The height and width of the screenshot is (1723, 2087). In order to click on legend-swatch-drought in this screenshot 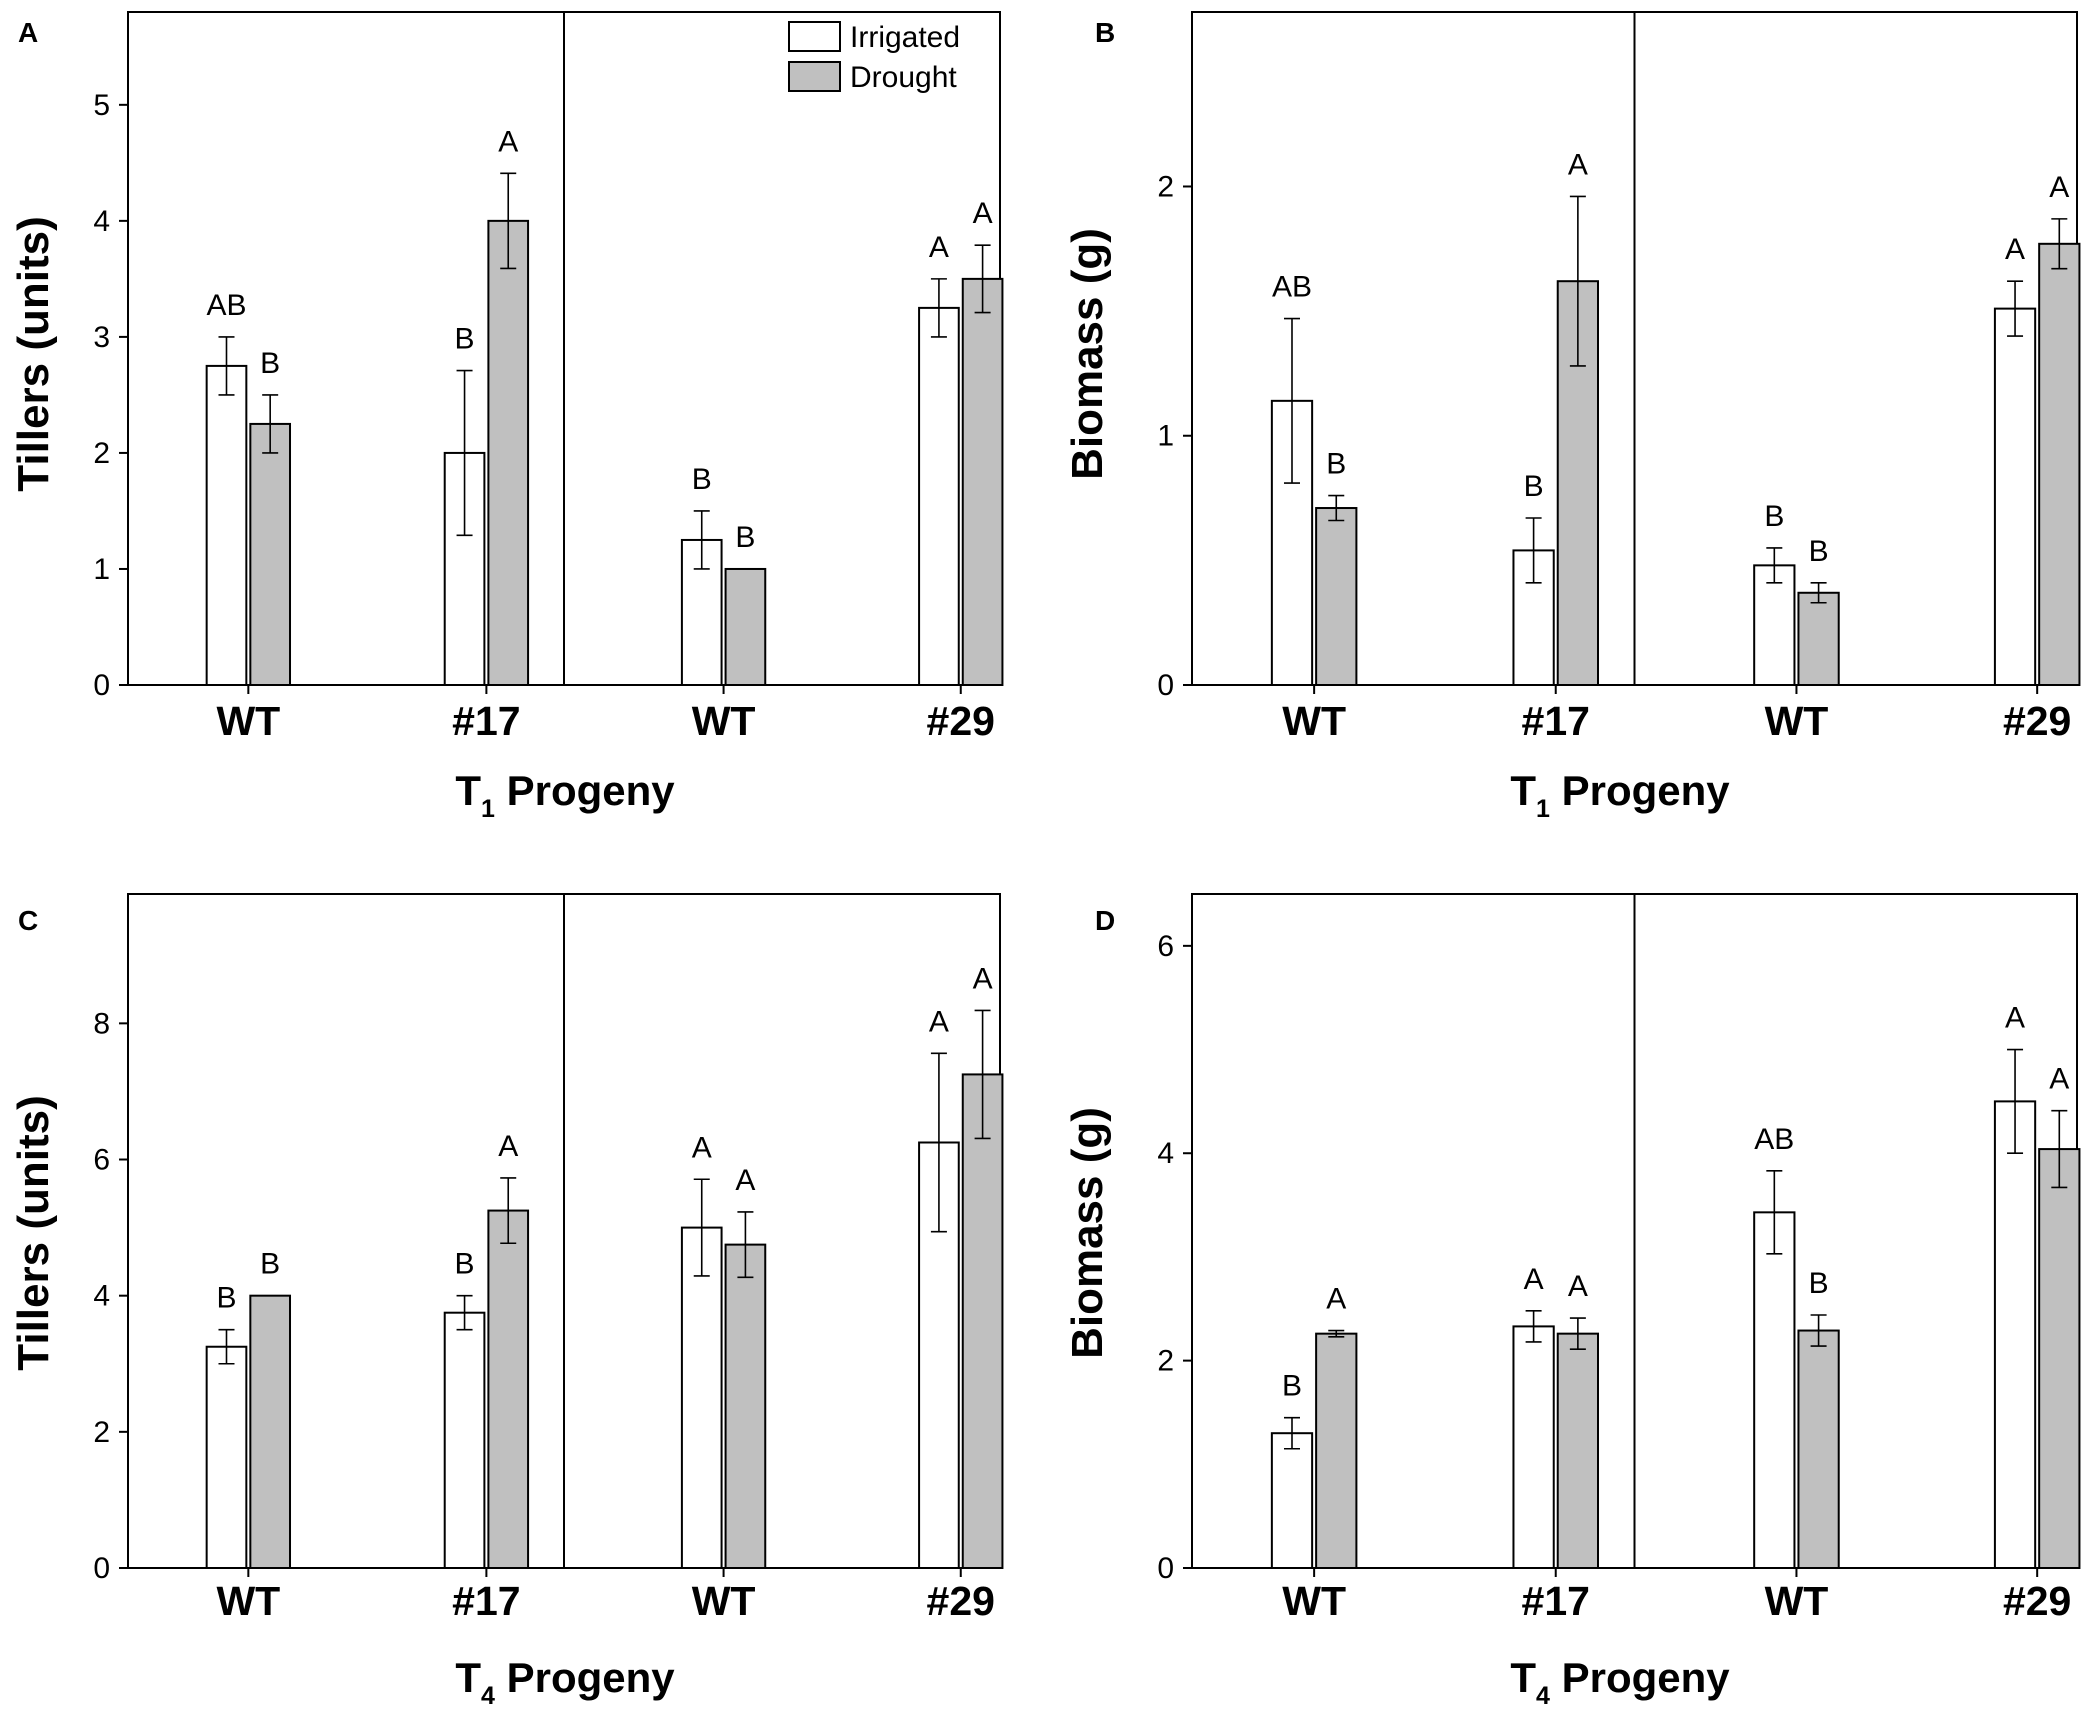, I will do `click(814, 76)`.